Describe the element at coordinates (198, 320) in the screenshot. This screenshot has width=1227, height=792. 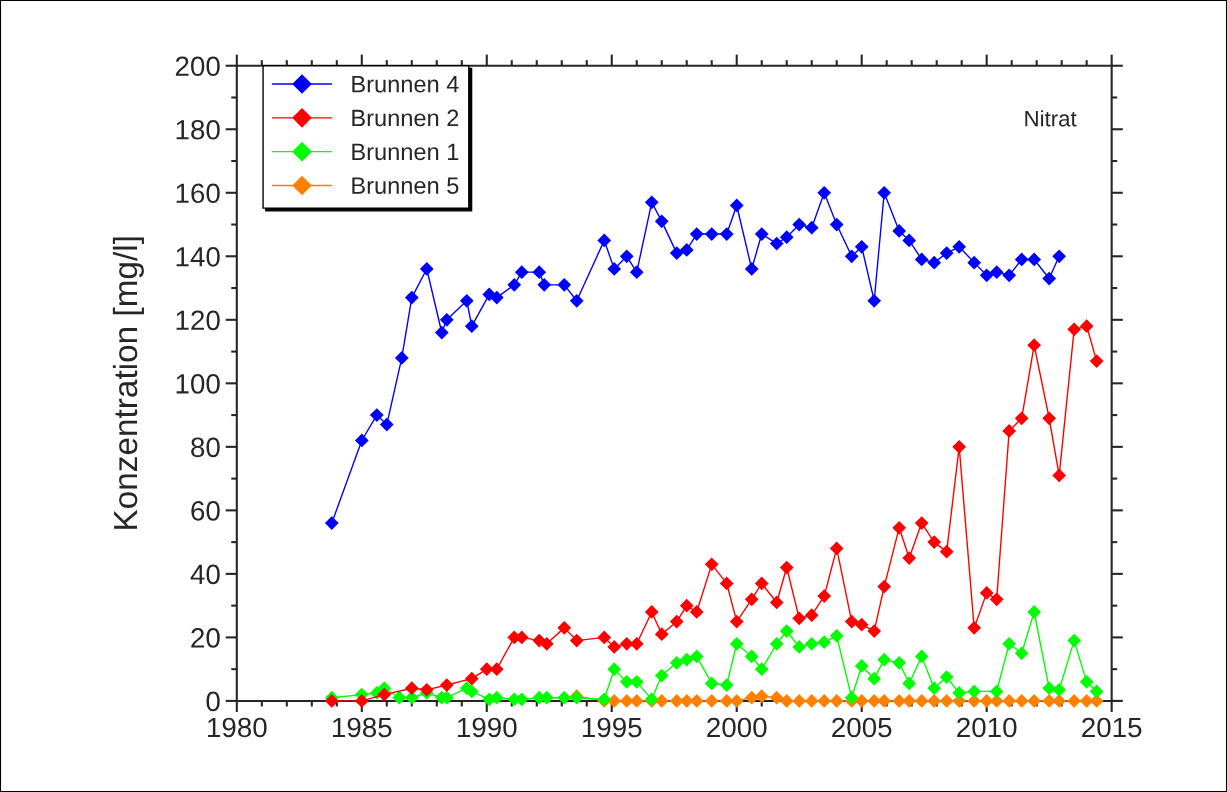
I see `y-tick-label: 120` at that location.